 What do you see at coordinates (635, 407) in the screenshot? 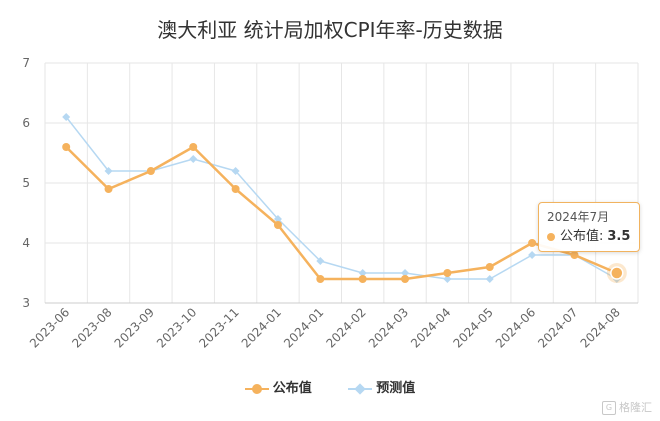
I see `watermark-text: 格隆汇` at bounding box center [635, 407].